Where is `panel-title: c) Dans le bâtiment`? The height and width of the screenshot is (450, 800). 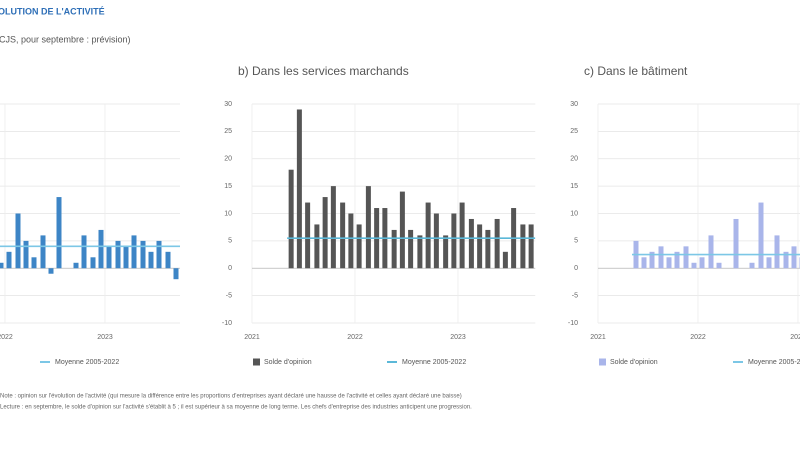
panel-title: c) Dans le bâtiment is located at coordinates (636, 71).